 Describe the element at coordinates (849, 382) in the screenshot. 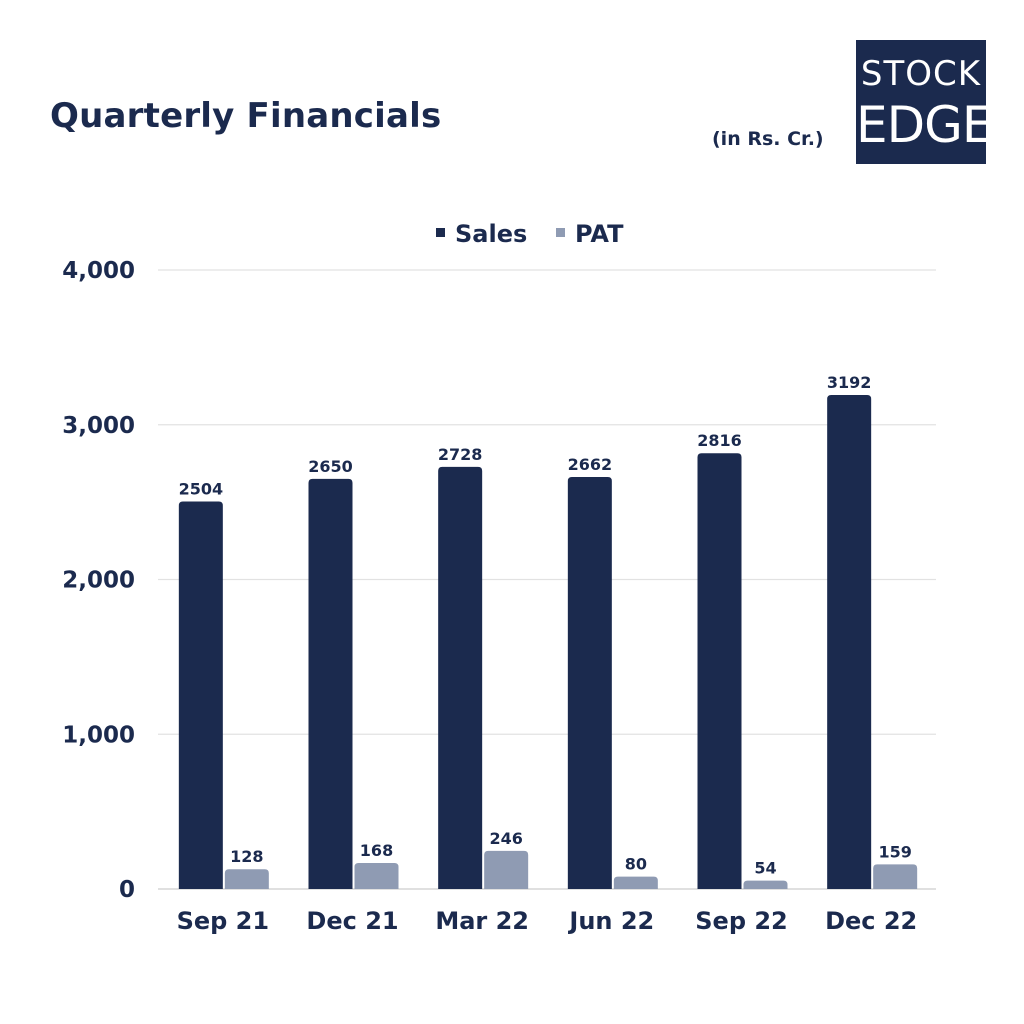

I see `data-label: 3192` at that location.